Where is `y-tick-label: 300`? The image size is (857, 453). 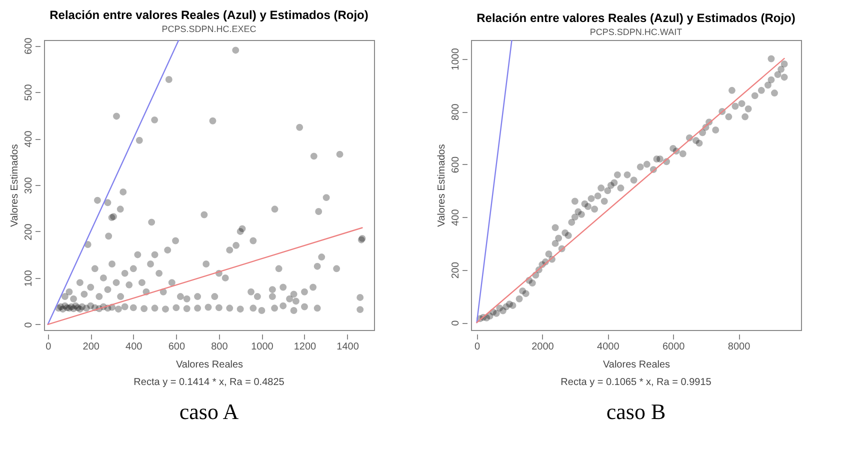 y-tick-label: 300 is located at coordinates (29, 185).